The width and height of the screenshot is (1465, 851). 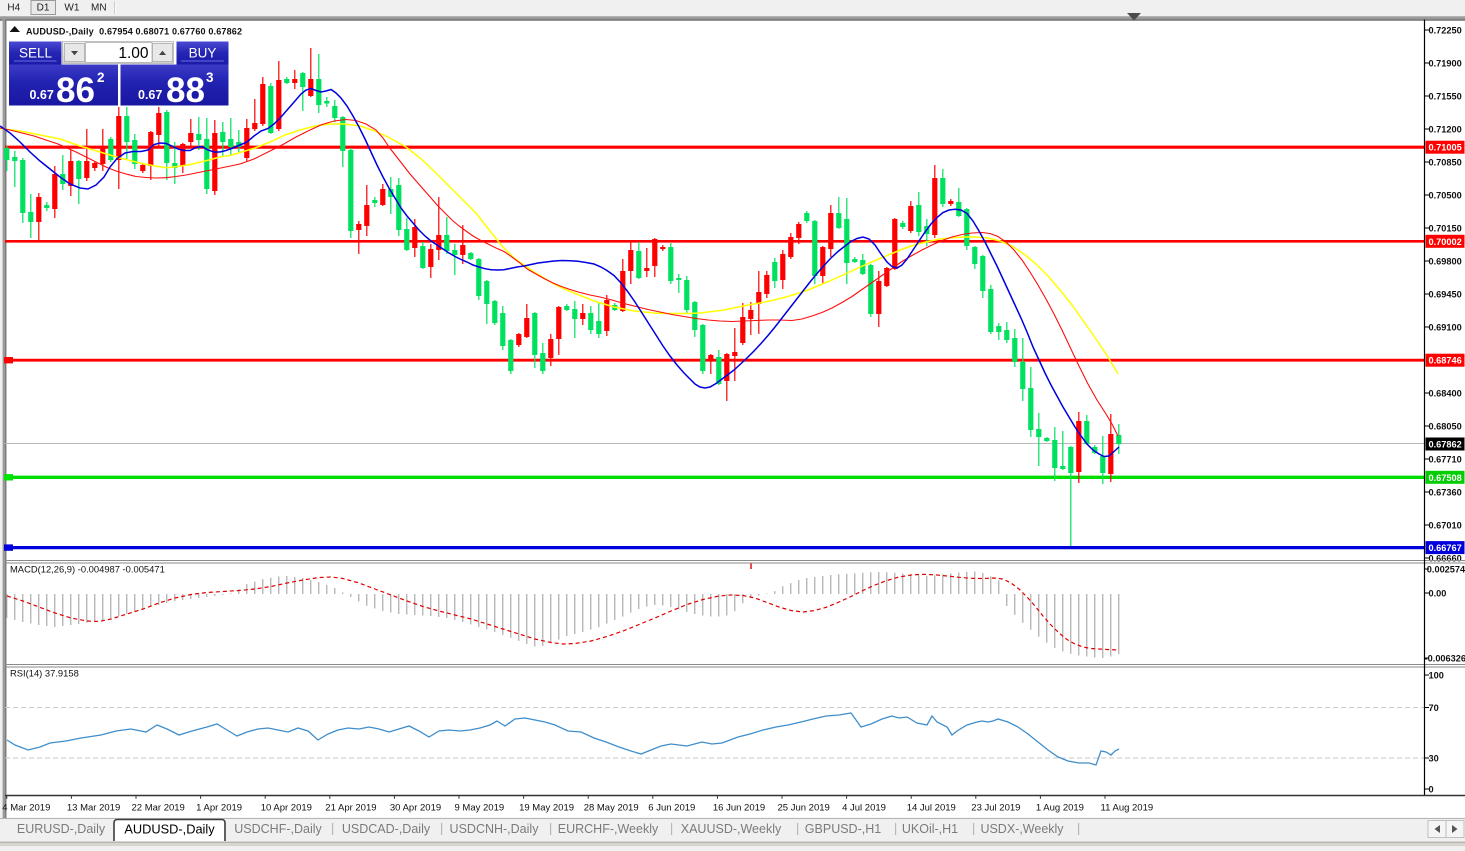 I want to click on svg-text: 0.70500, so click(x=1445, y=196).